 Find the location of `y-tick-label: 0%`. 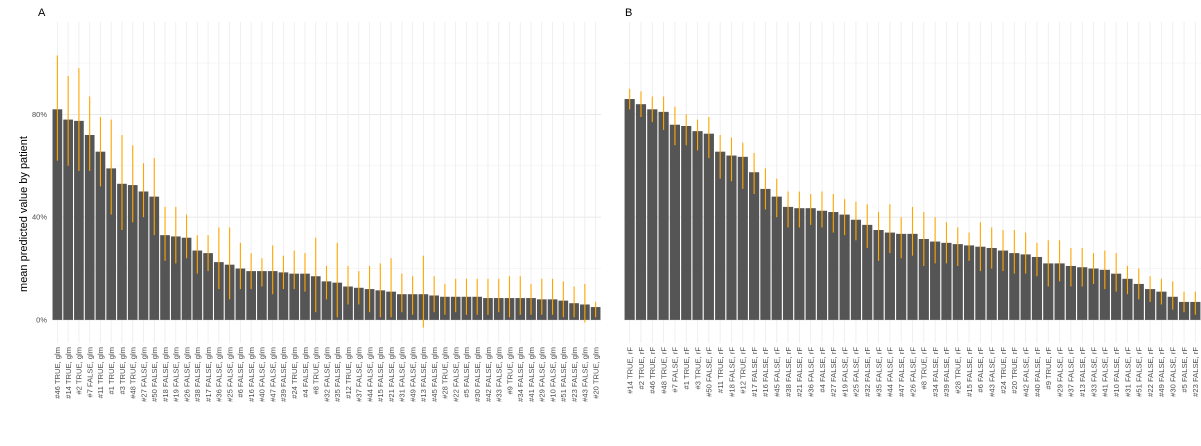

y-tick-label: 0% is located at coordinates (41, 319).